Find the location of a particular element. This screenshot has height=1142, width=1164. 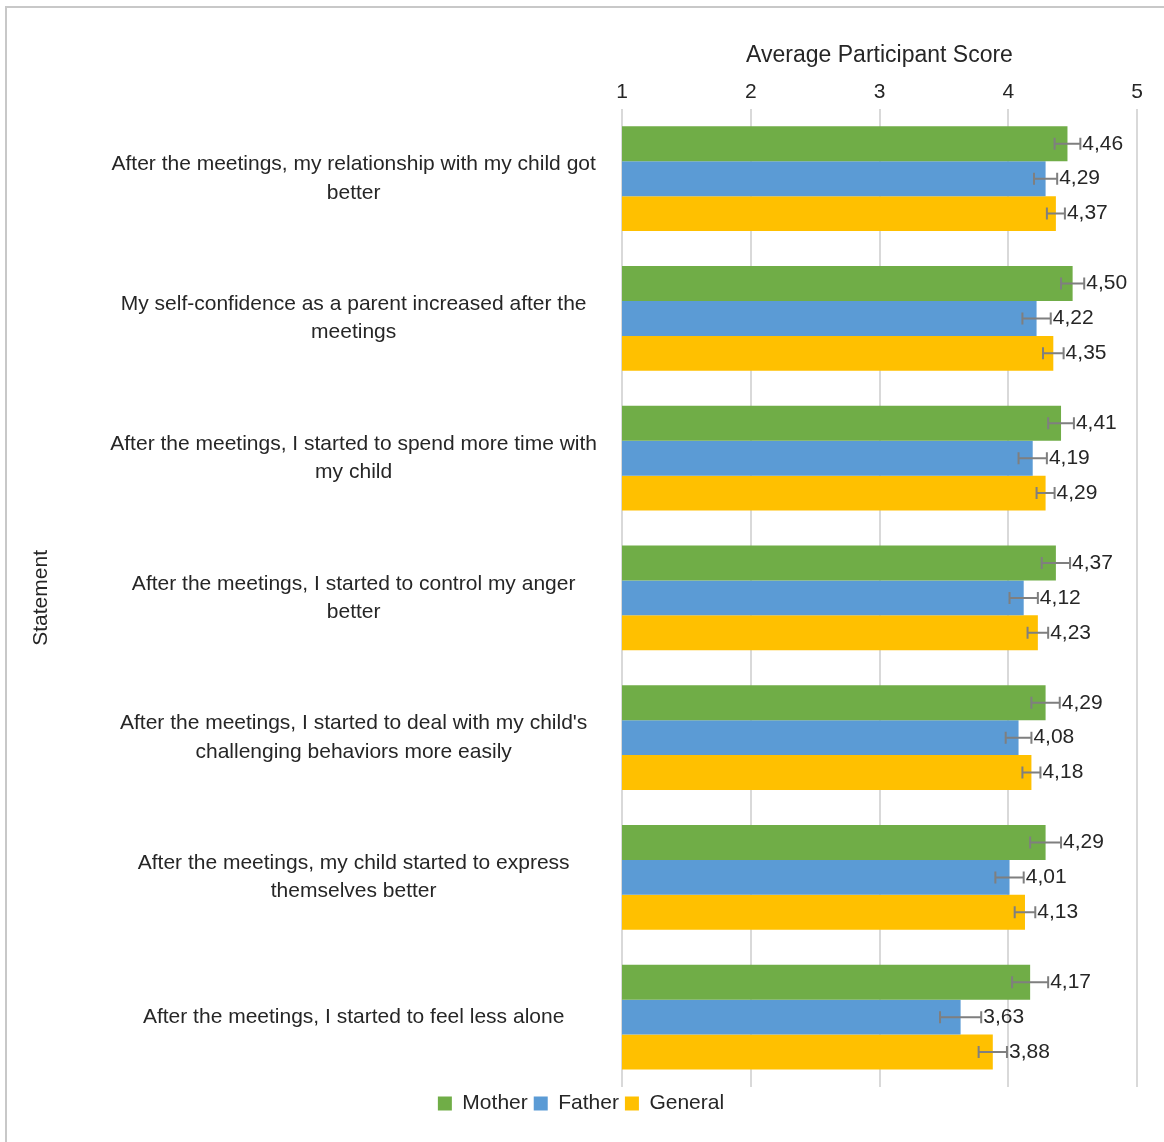

data-label: 4,46 is located at coordinates (1103, 142).